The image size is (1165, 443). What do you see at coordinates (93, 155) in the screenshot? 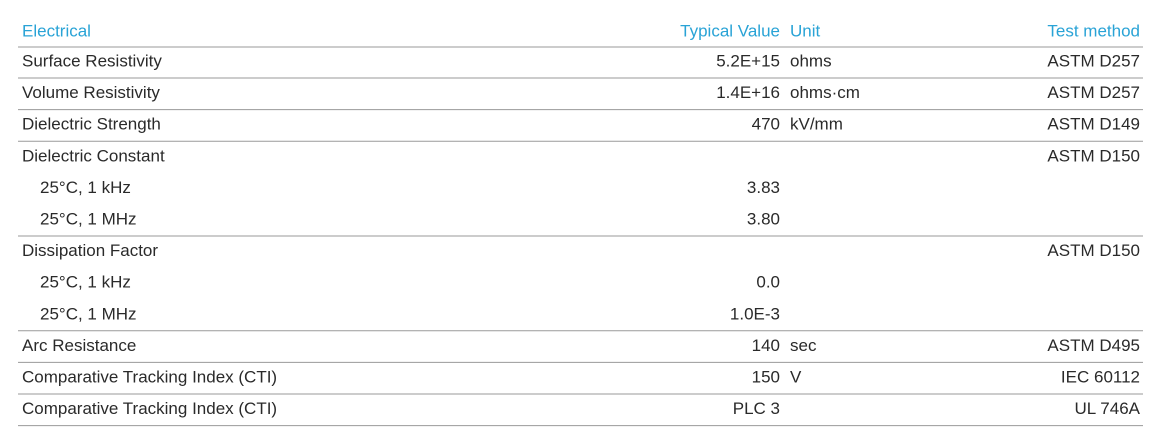
I see `property-cell: Dielectric Constant` at bounding box center [93, 155].